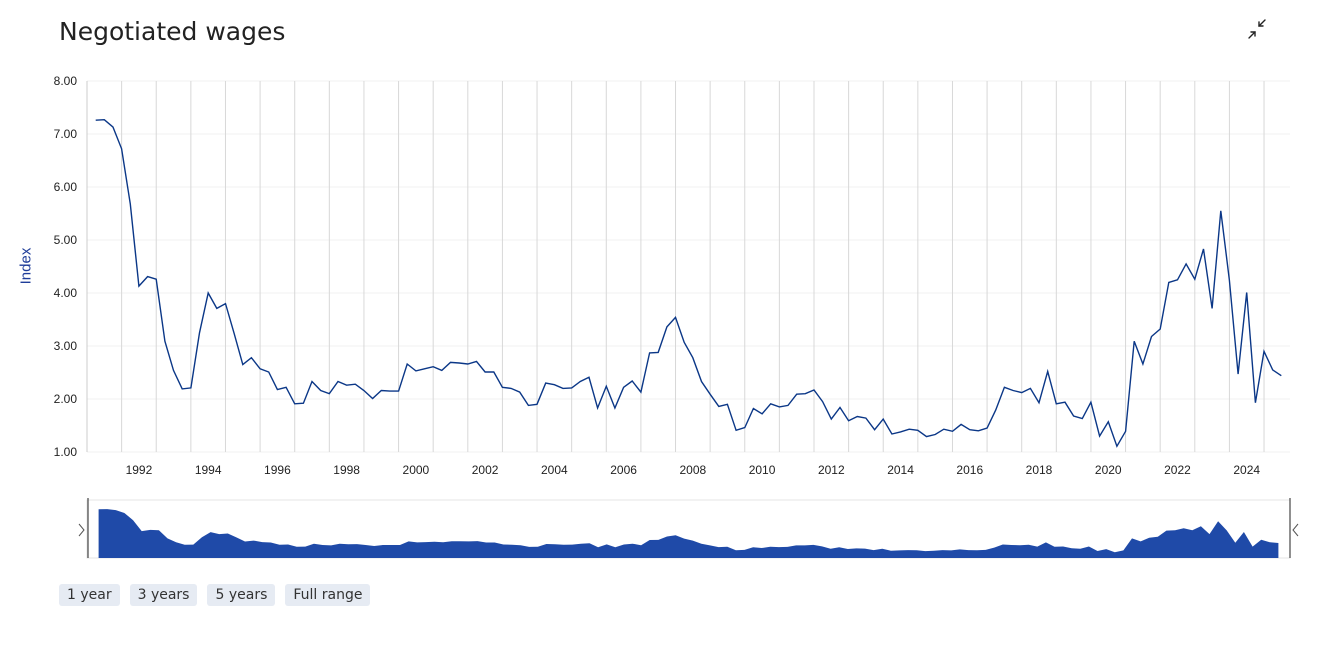 This screenshot has width=1326, height=660. I want to click on x-tick-label: 2020, so click(1108, 470).